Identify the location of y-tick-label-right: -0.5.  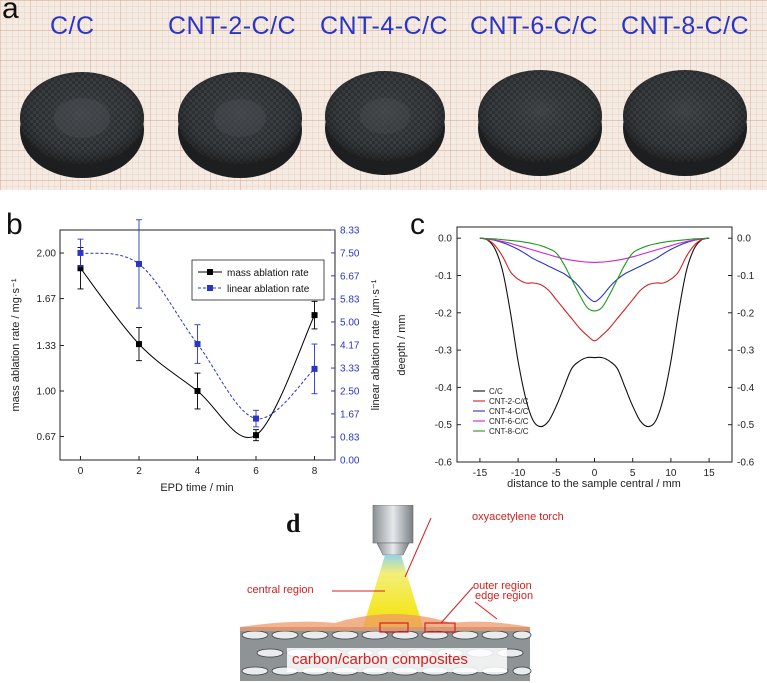
(746, 425).